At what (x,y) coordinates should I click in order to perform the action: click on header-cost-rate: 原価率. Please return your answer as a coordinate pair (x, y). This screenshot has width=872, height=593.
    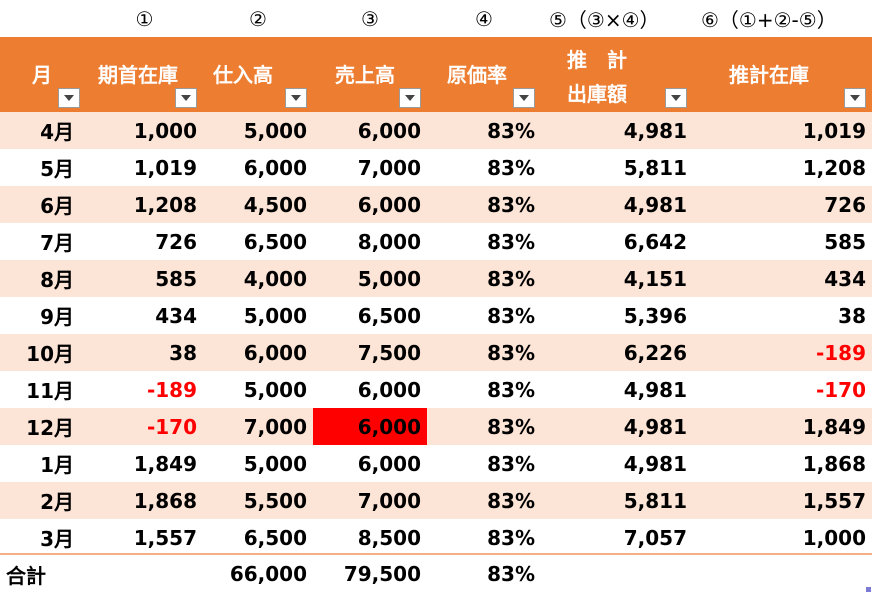
    Looking at the image, I should click on (484, 74).